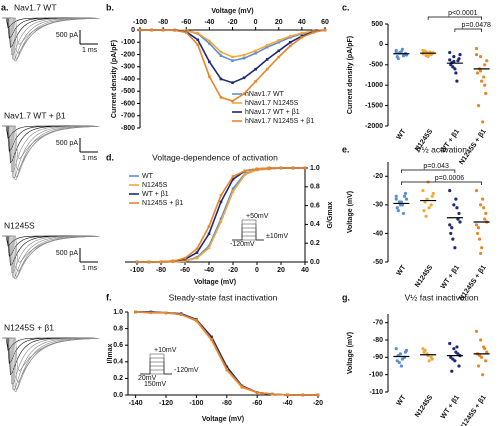 The image size is (500, 426). I want to click on y-tick-label: 0.8, so click(118, 328).